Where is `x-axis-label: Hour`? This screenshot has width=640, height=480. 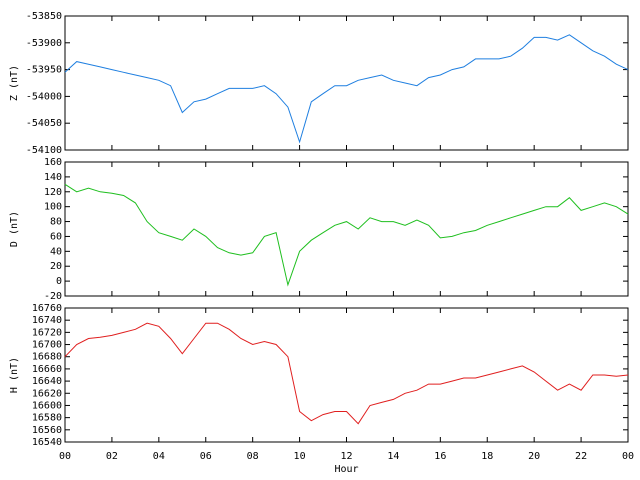 x-axis-label: Hour is located at coordinates (346, 469).